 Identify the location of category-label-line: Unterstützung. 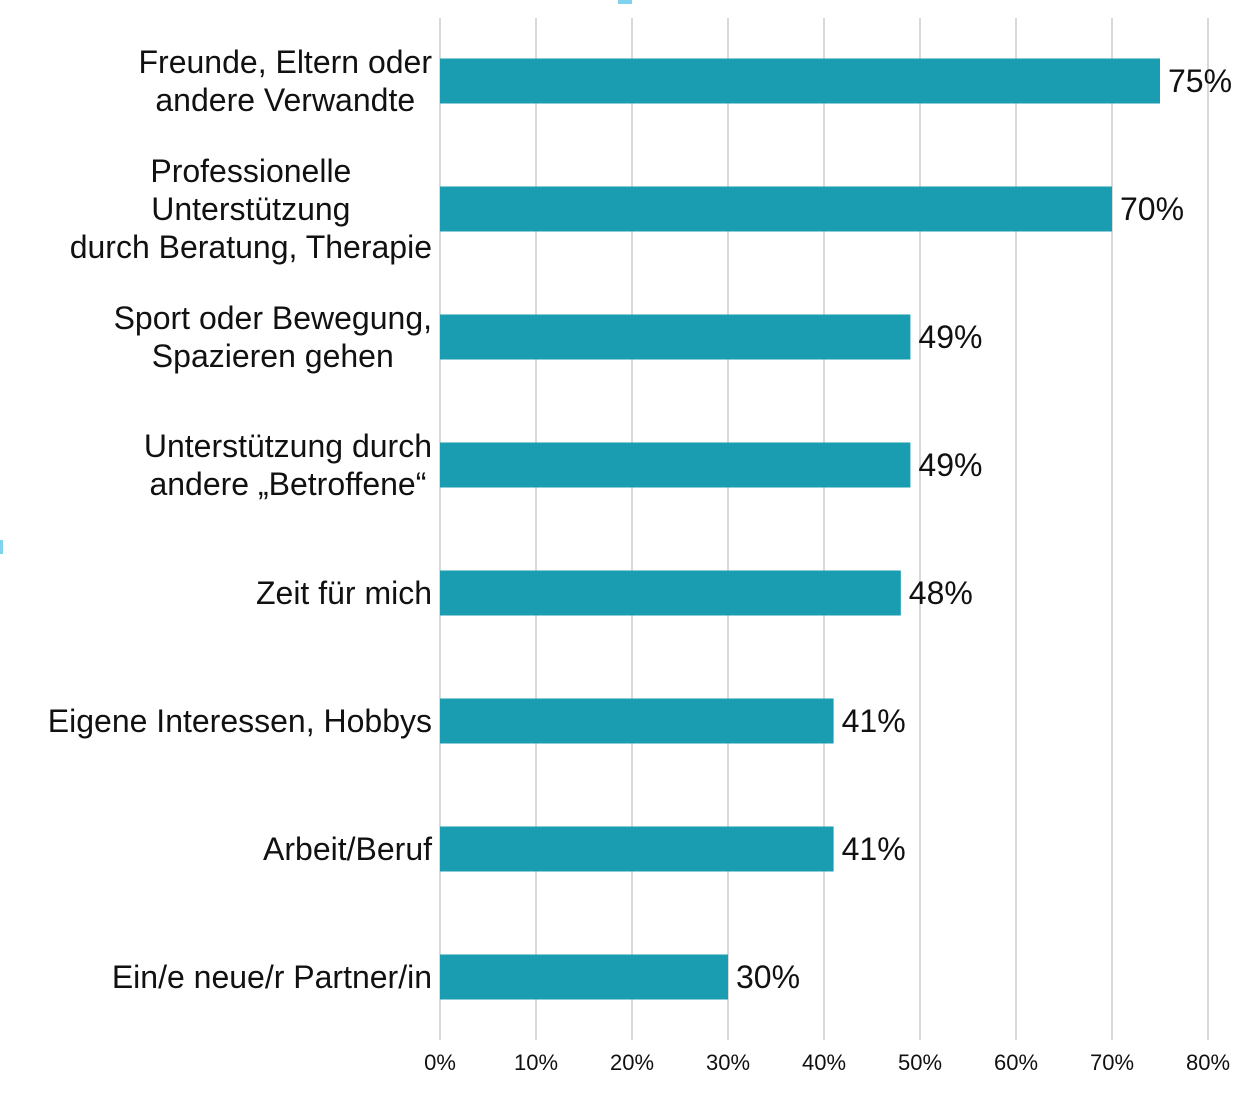
(251, 209).